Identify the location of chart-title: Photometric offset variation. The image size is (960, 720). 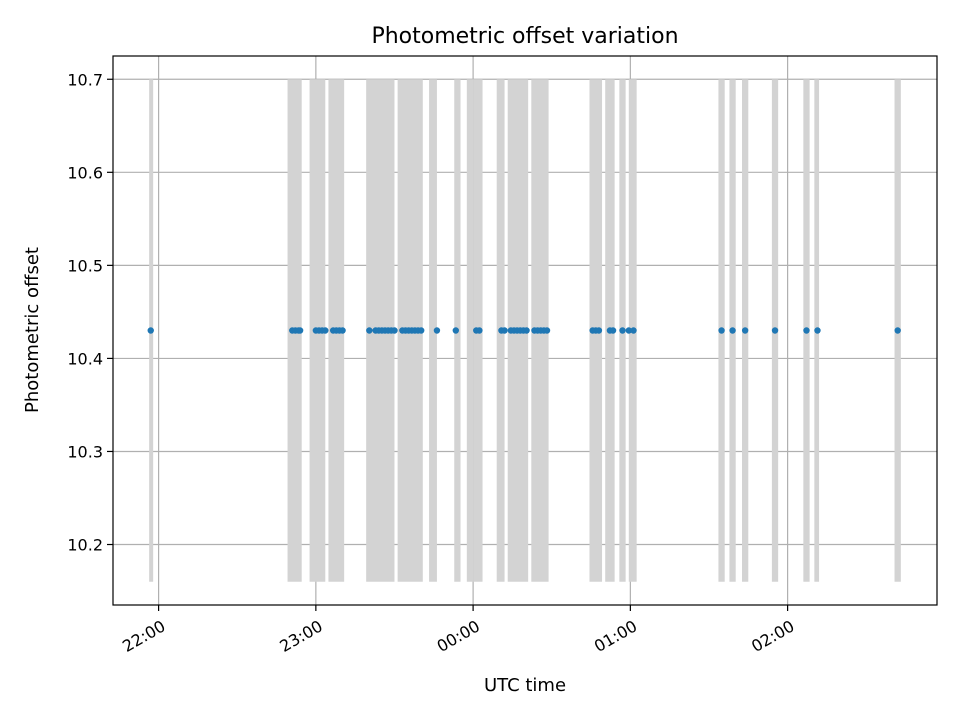
(524, 36).